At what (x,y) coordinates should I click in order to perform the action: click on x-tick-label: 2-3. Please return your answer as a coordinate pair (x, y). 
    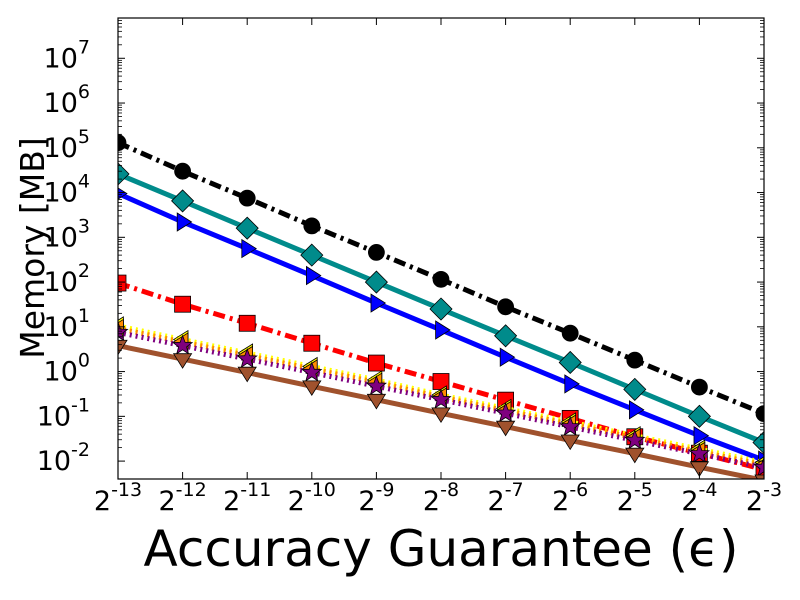
    Looking at the image, I should click on (764, 498).